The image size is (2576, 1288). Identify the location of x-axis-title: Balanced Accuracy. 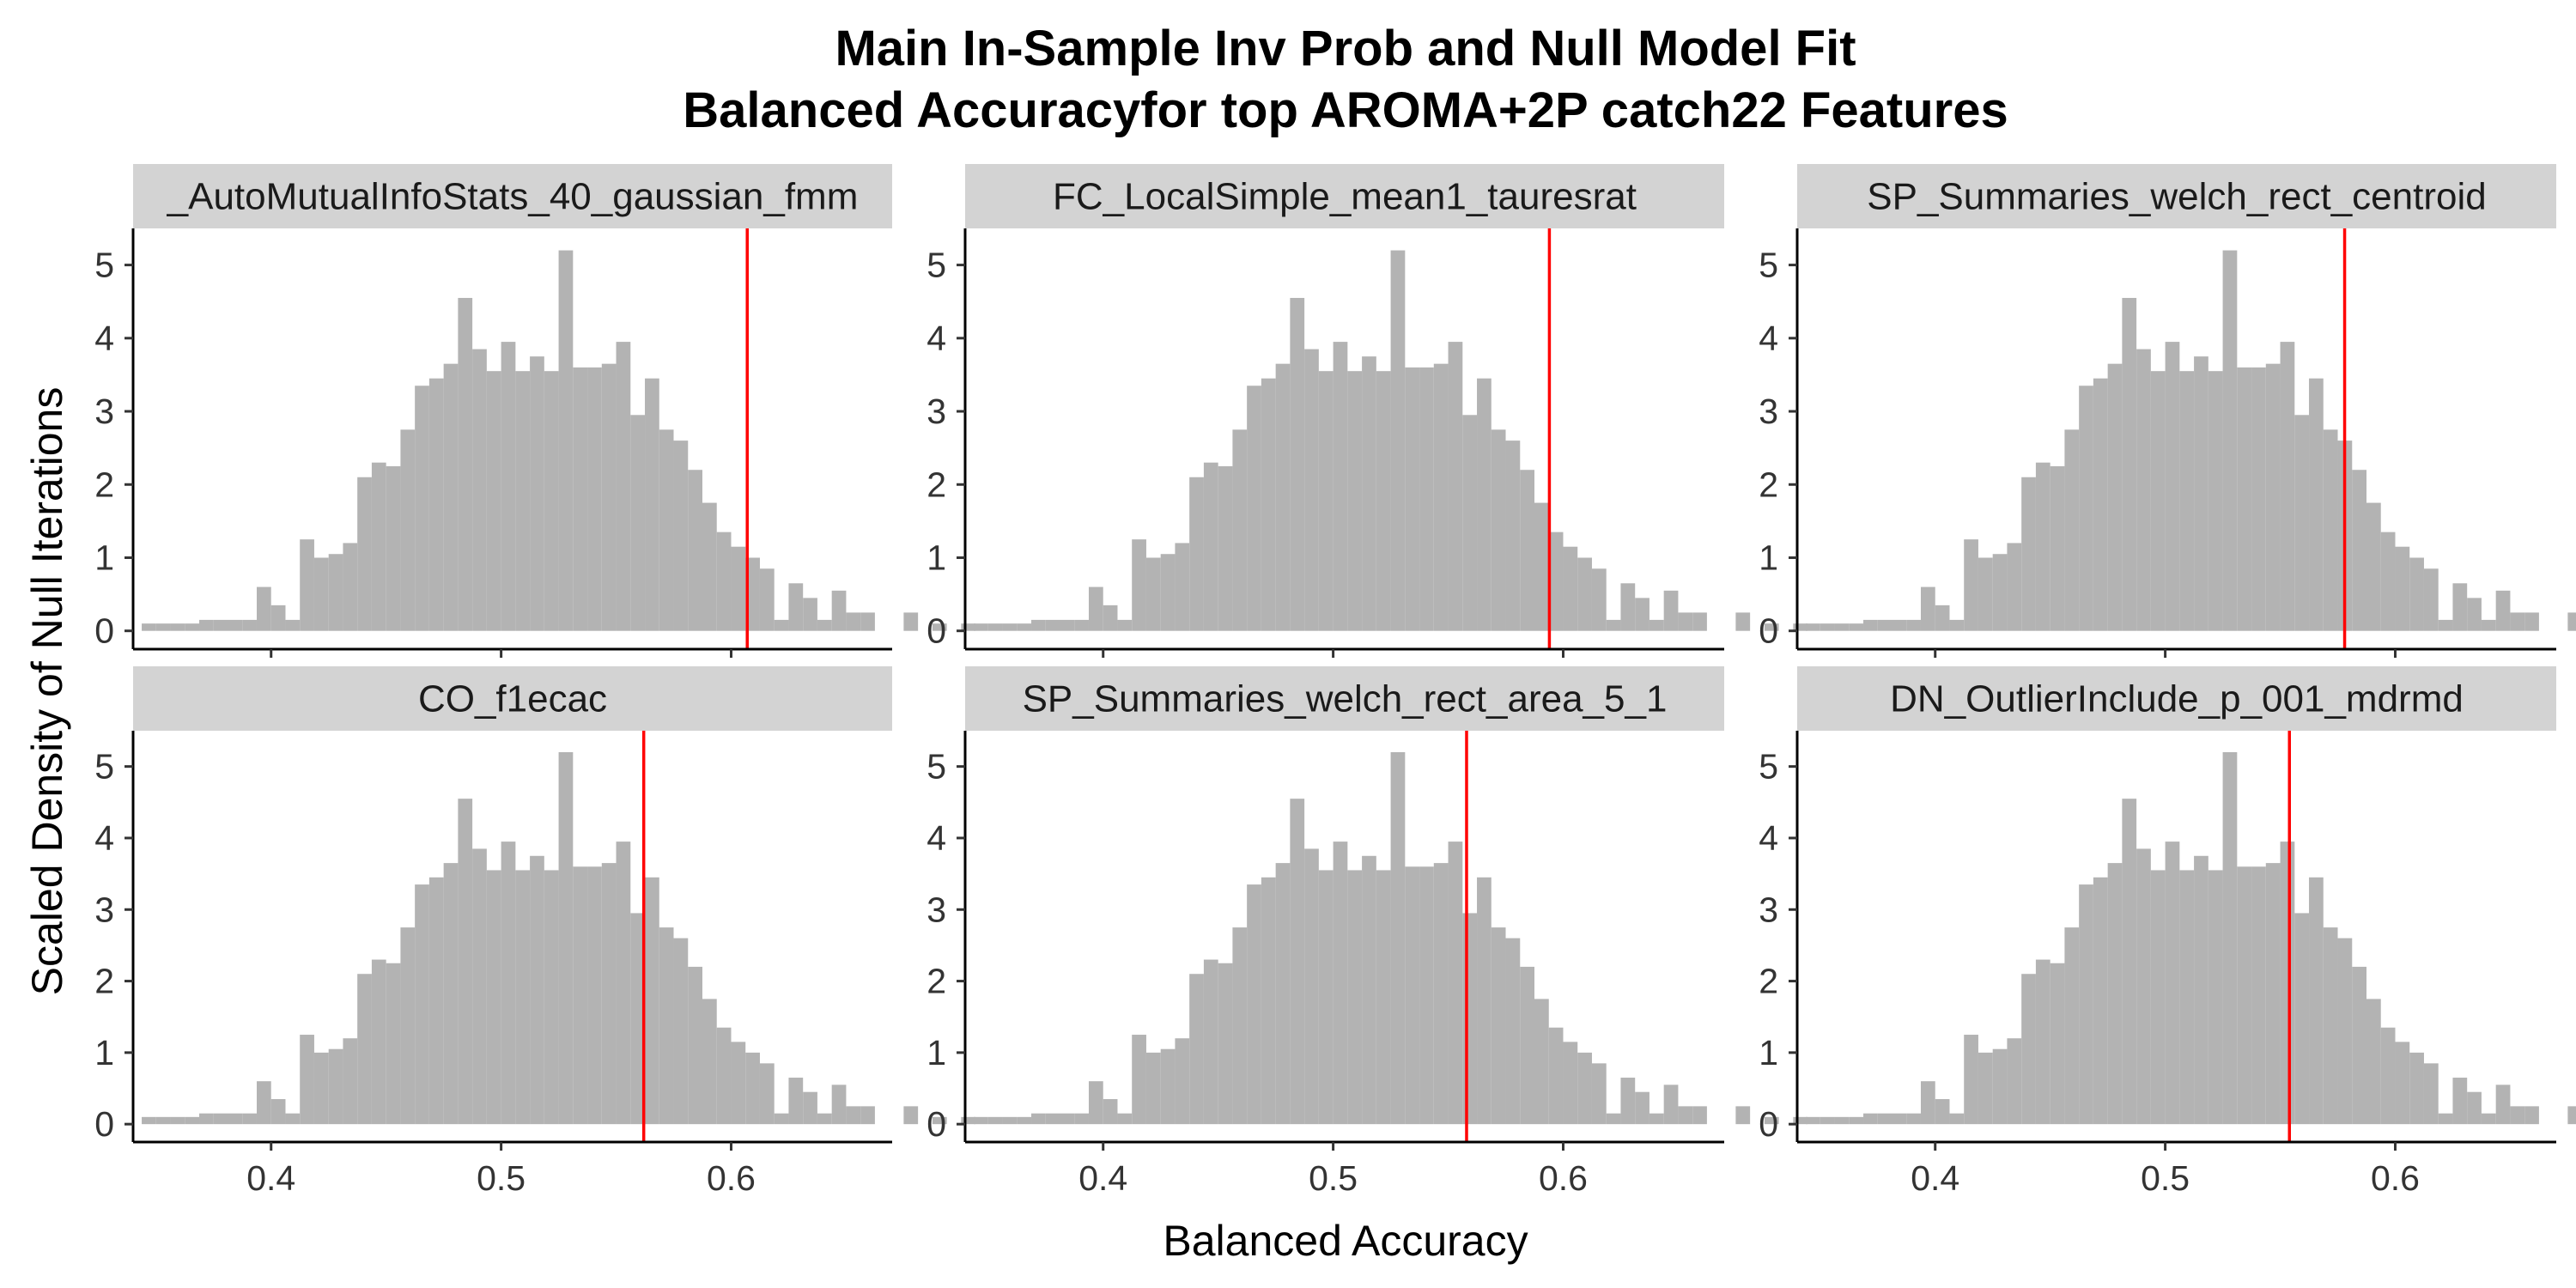
(1345, 1241).